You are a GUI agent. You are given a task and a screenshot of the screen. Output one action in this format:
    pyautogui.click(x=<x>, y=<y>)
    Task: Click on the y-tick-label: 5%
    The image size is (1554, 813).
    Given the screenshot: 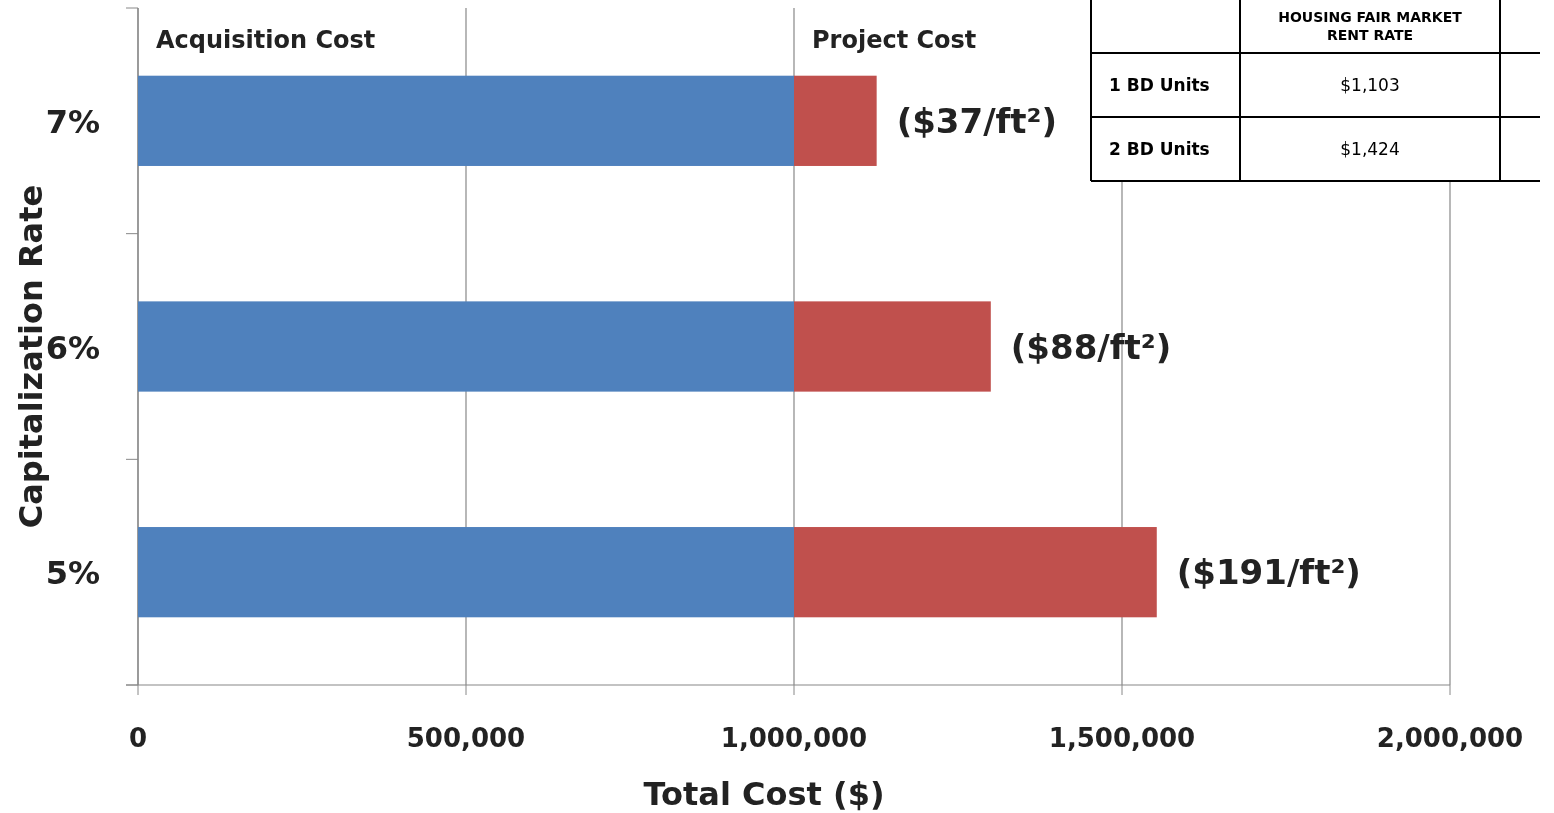 What is the action you would take?
    pyautogui.click(x=72, y=573)
    